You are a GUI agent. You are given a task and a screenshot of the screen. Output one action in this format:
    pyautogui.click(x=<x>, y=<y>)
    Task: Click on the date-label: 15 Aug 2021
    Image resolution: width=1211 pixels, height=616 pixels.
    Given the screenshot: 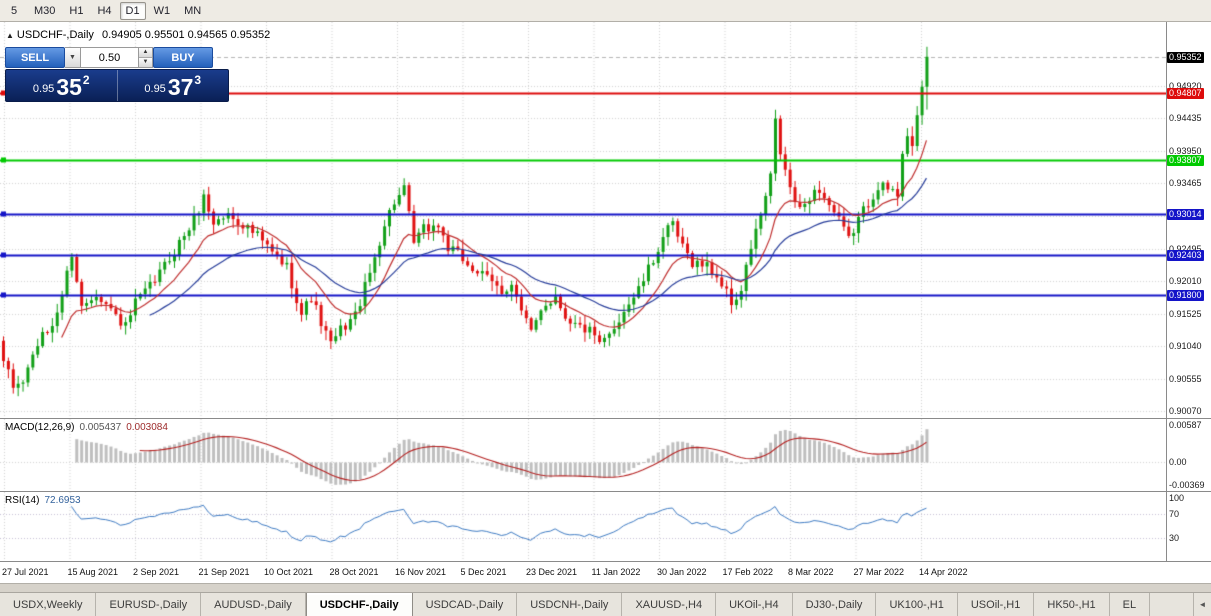 What is the action you would take?
    pyautogui.click(x=93, y=572)
    